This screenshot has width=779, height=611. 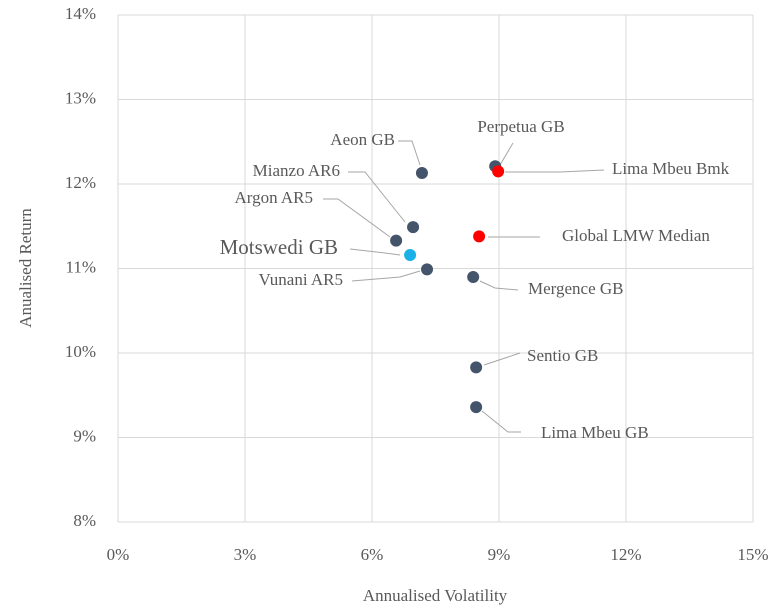 What do you see at coordinates (25, 268) in the screenshot?
I see `y-axis-title: Anualised Return` at bounding box center [25, 268].